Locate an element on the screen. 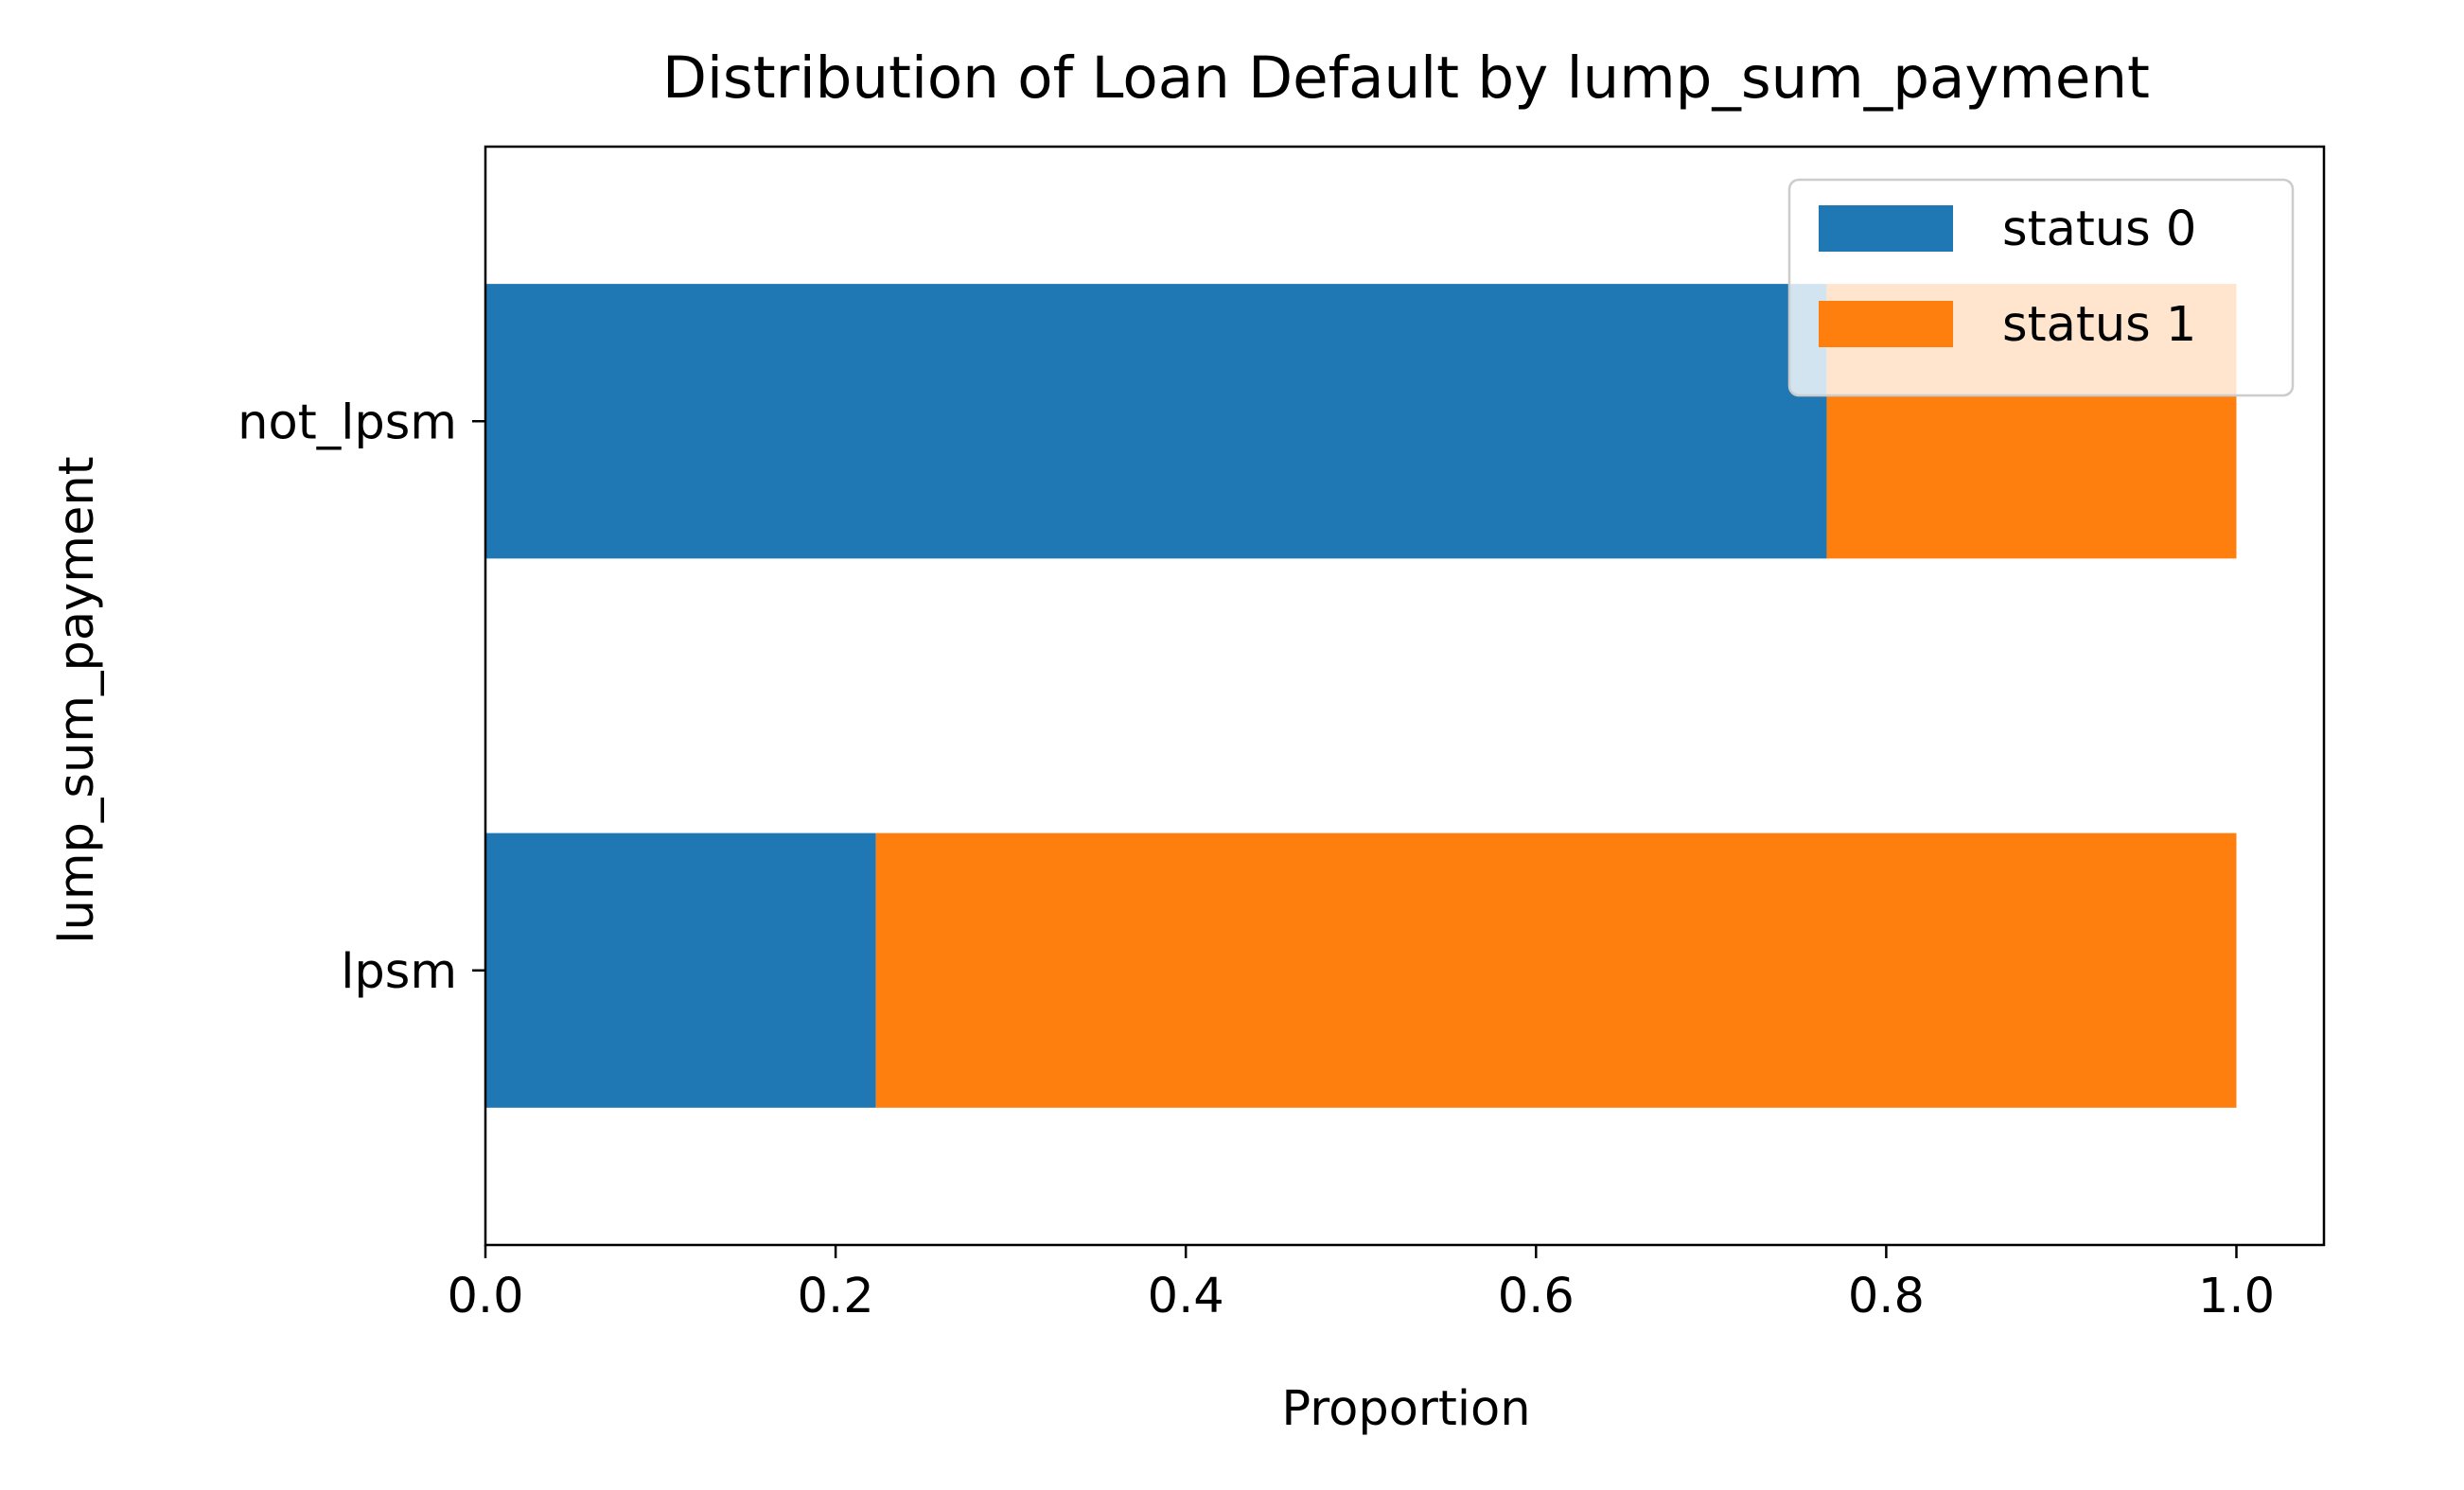 The width and height of the screenshot is (2464, 1490). y-tick-label-lpsm: lpsm is located at coordinates (399, 972).